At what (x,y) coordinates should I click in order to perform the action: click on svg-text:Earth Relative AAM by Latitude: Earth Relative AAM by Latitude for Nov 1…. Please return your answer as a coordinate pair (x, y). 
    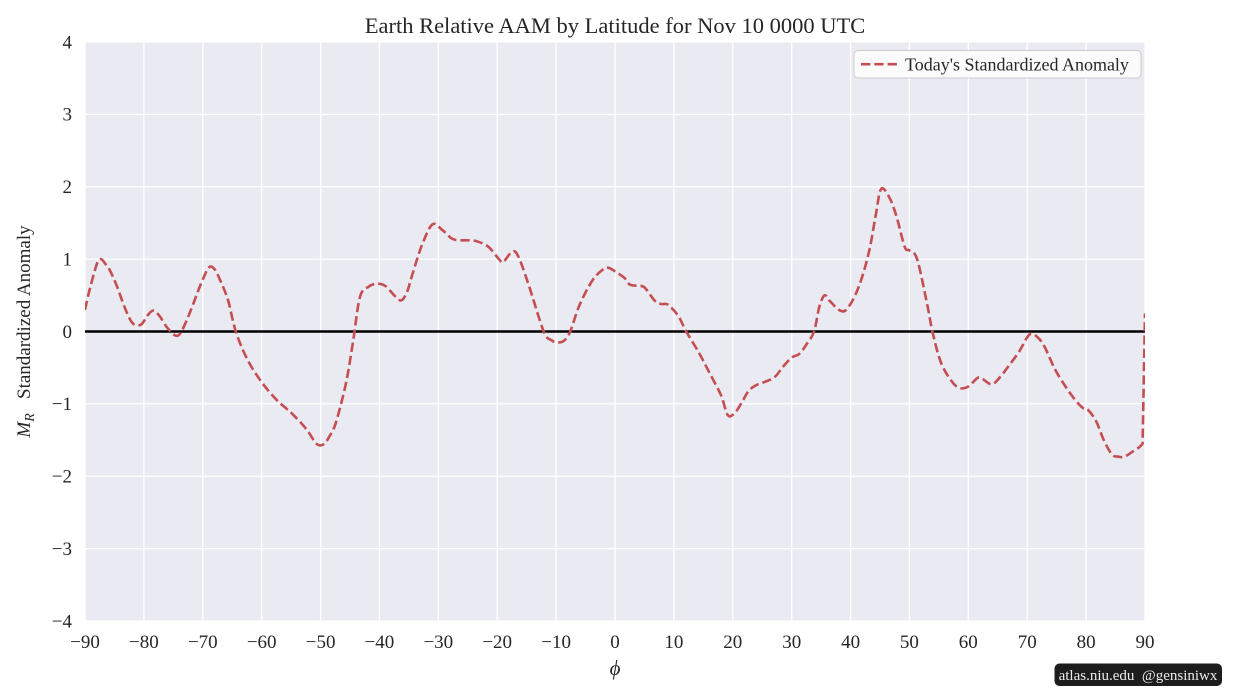
    Looking at the image, I should click on (615, 25).